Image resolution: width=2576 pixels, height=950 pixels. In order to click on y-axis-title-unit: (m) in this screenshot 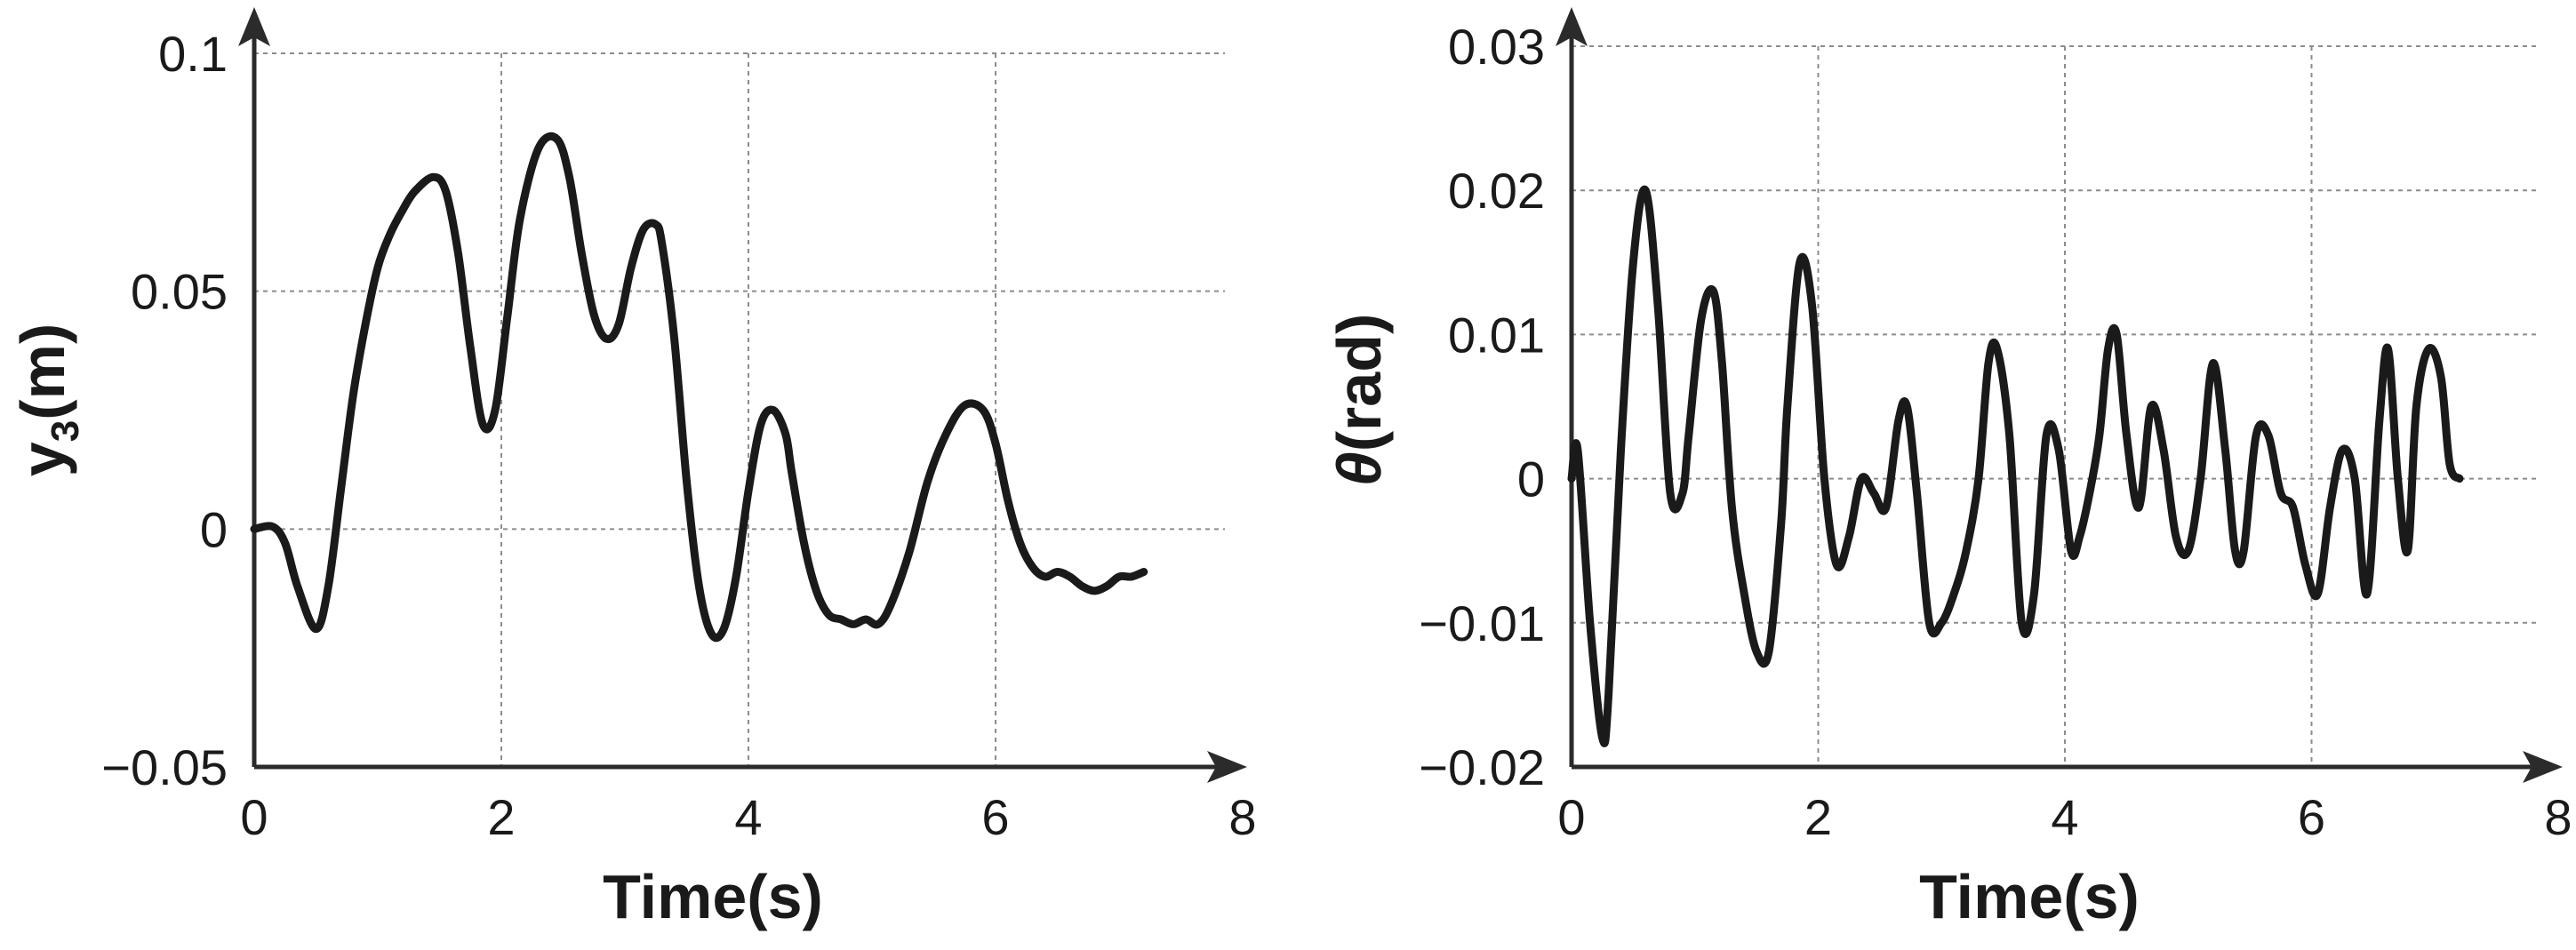, I will do `click(42, 371)`.